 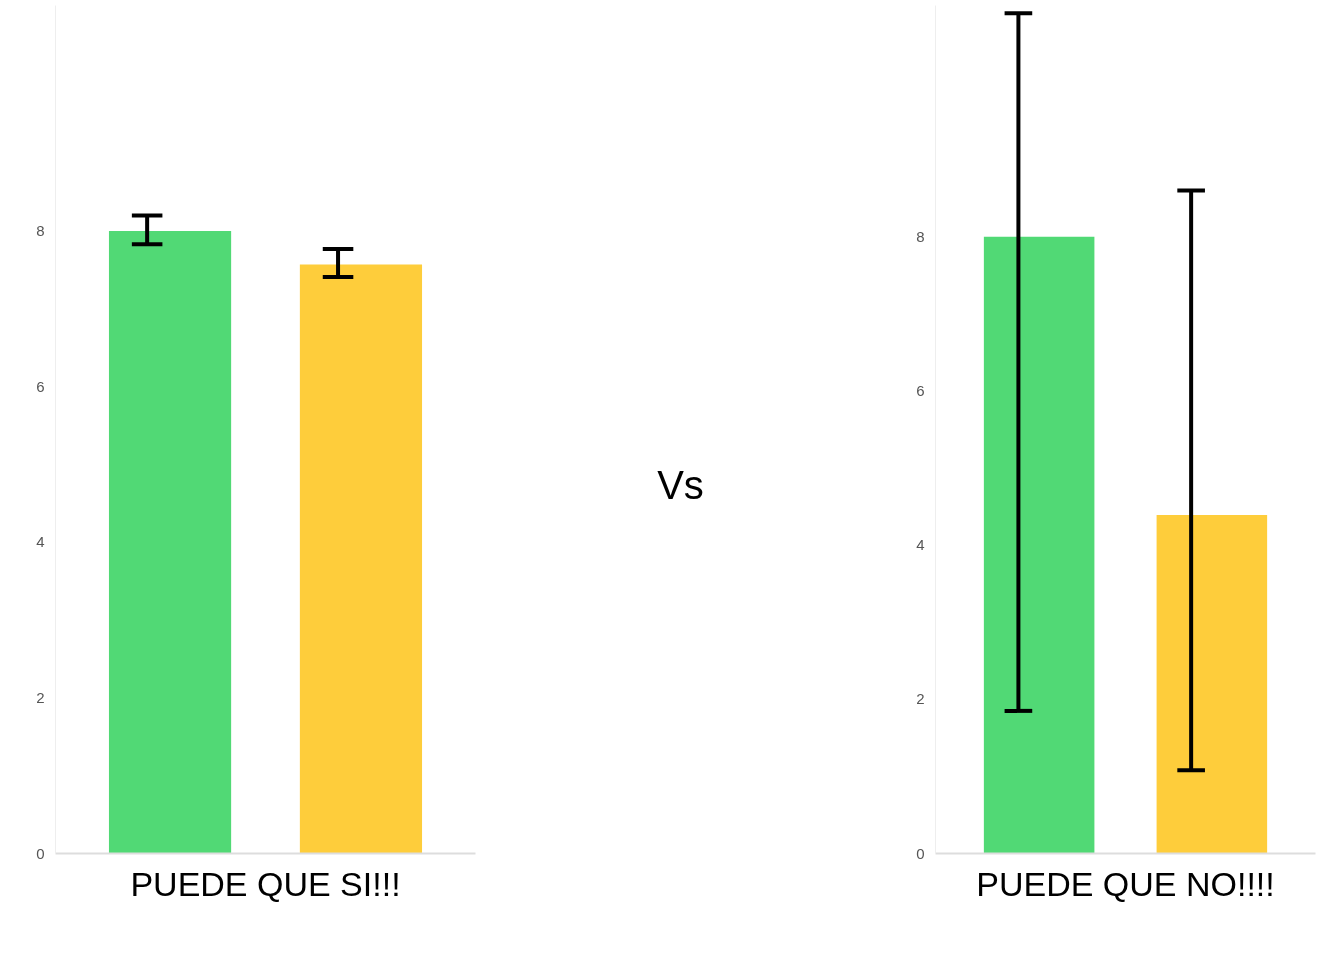 What do you see at coordinates (265, 883) in the screenshot?
I see `x-axis-title: PUEDE QUE SI!!!` at bounding box center [265, 883].